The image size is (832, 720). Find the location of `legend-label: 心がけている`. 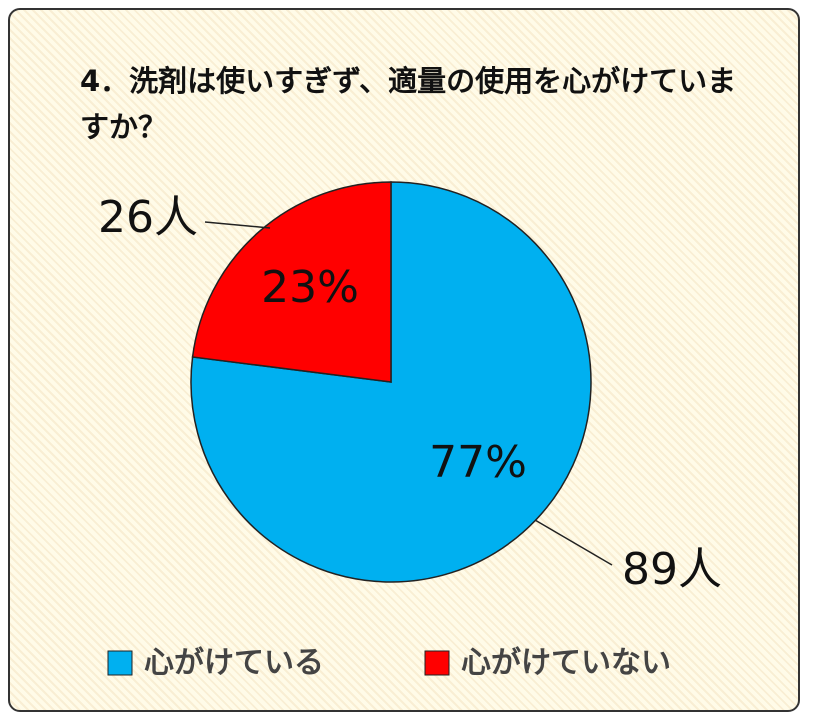

legend-label: 心がけている is located at coordinates (234, 663).